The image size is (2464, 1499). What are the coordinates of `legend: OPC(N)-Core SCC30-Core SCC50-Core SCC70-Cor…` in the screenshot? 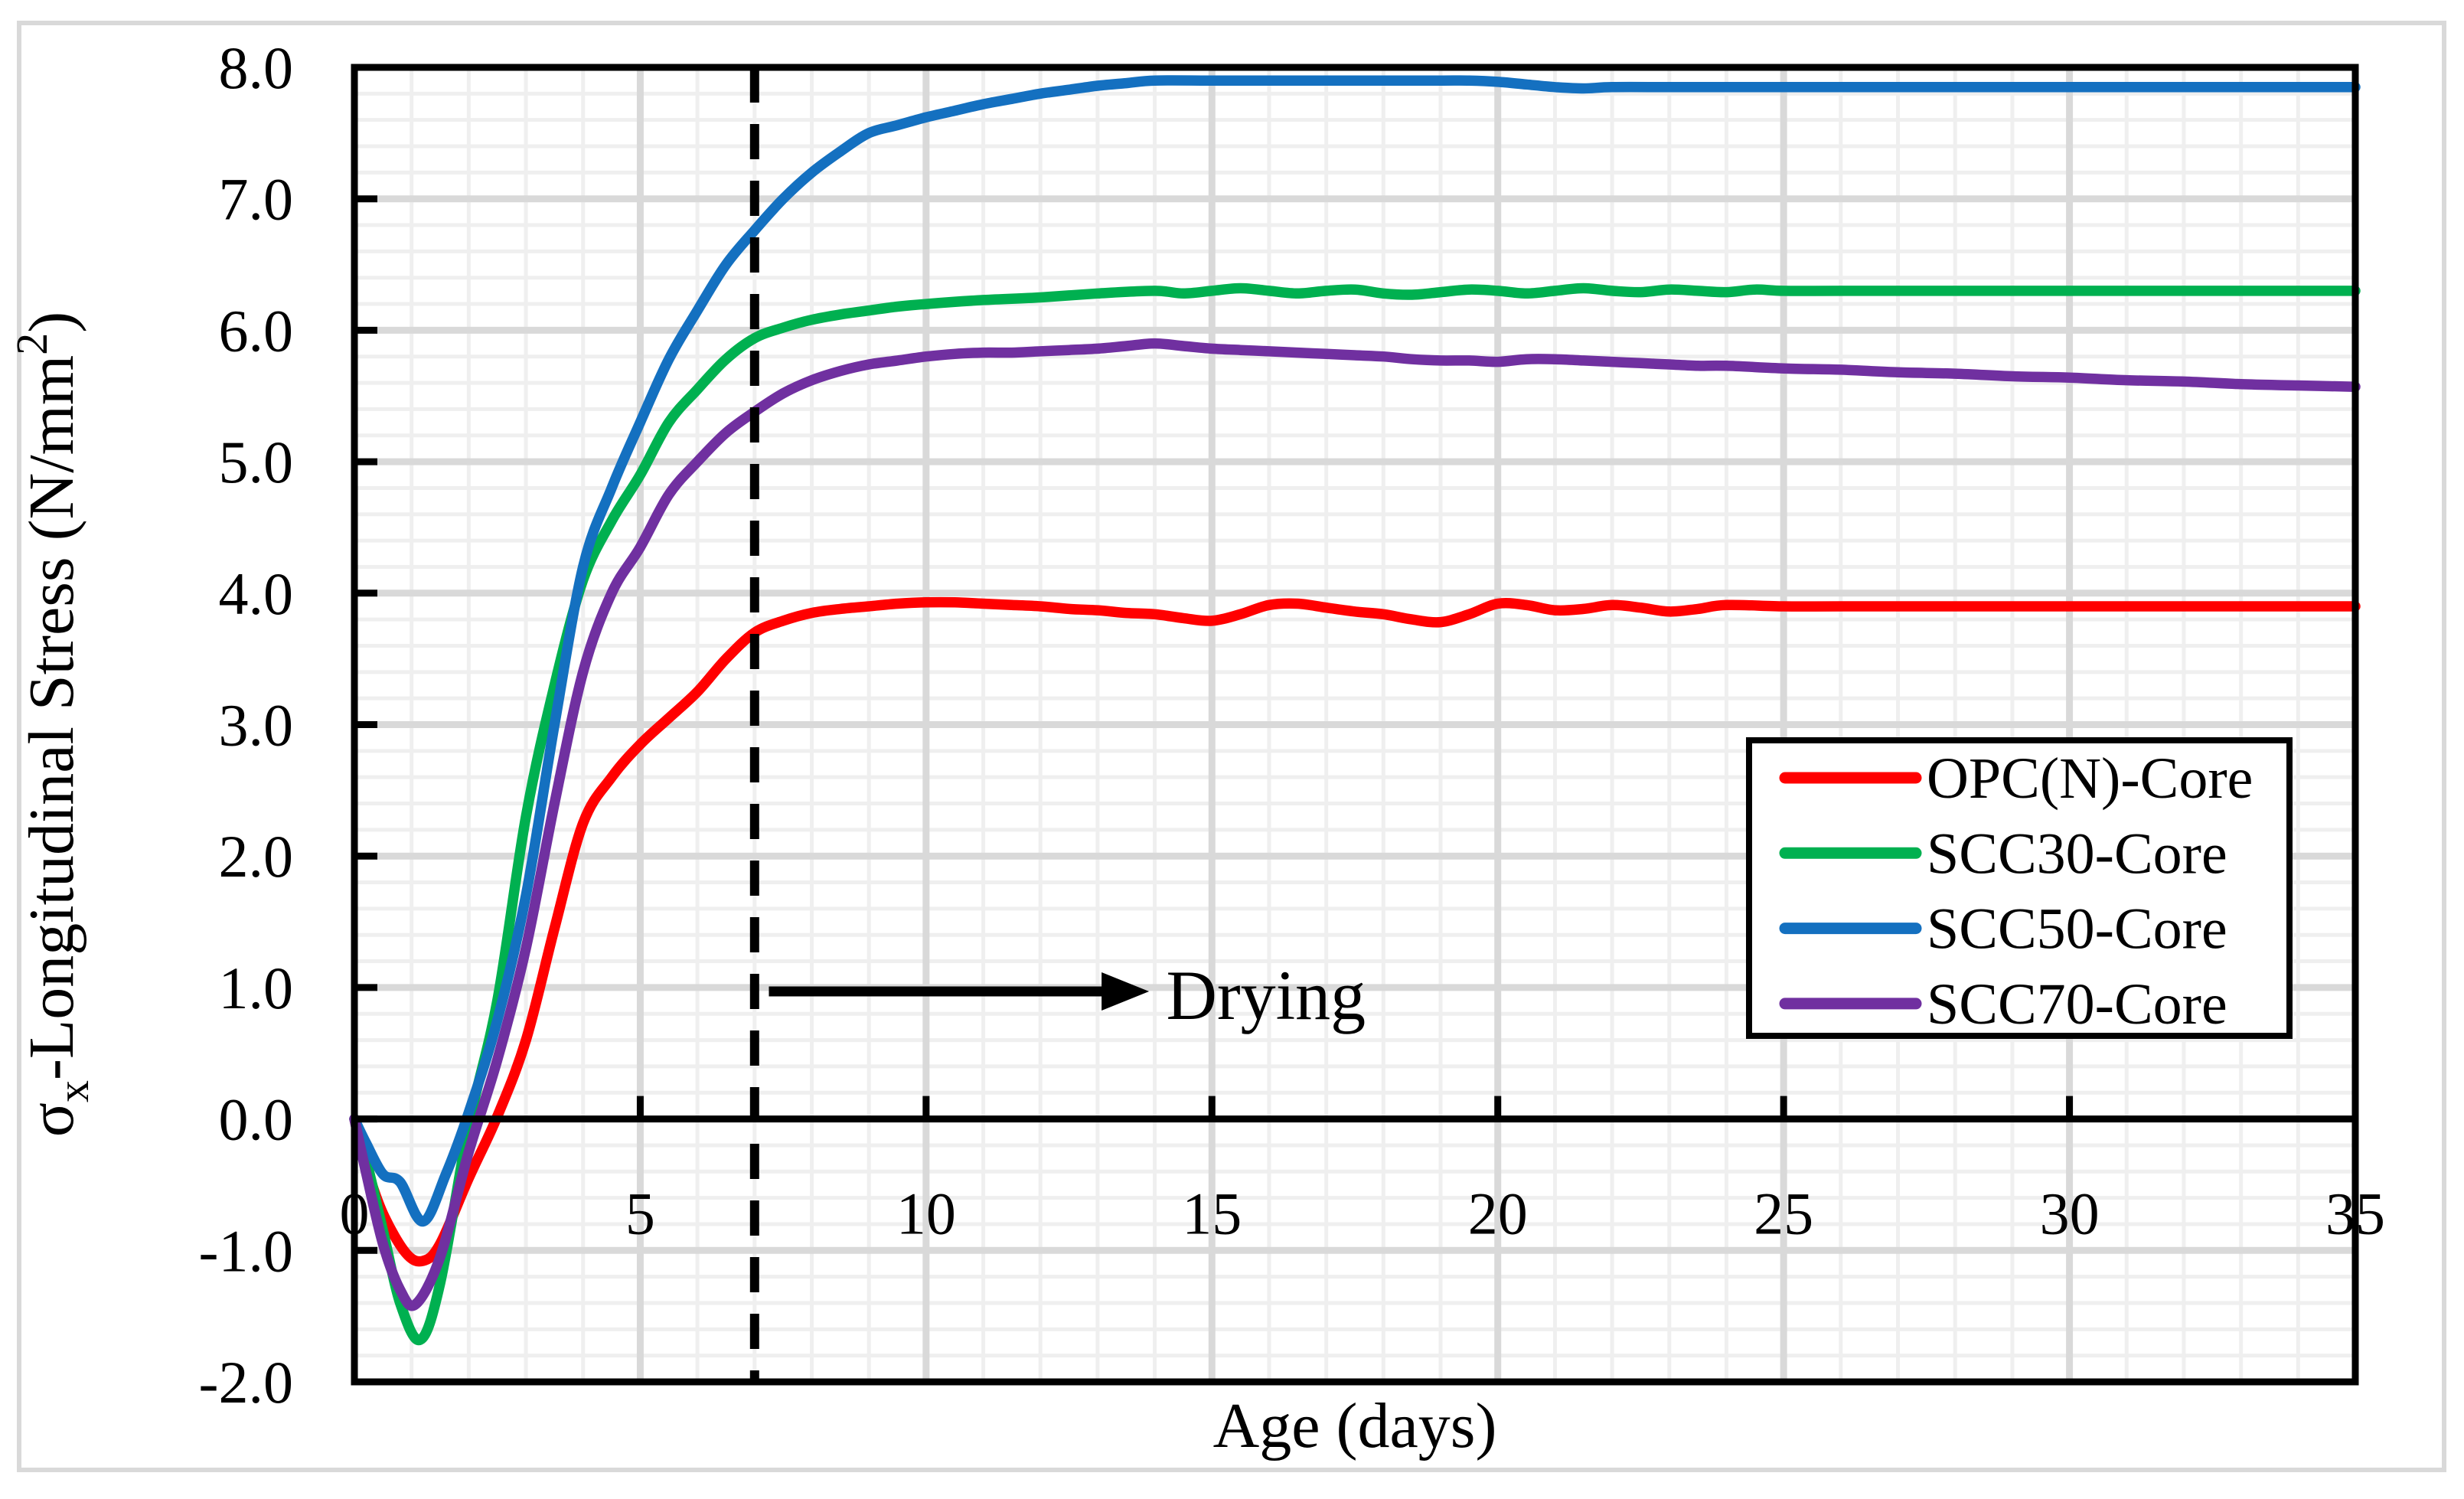 It's located at (2019, 888).